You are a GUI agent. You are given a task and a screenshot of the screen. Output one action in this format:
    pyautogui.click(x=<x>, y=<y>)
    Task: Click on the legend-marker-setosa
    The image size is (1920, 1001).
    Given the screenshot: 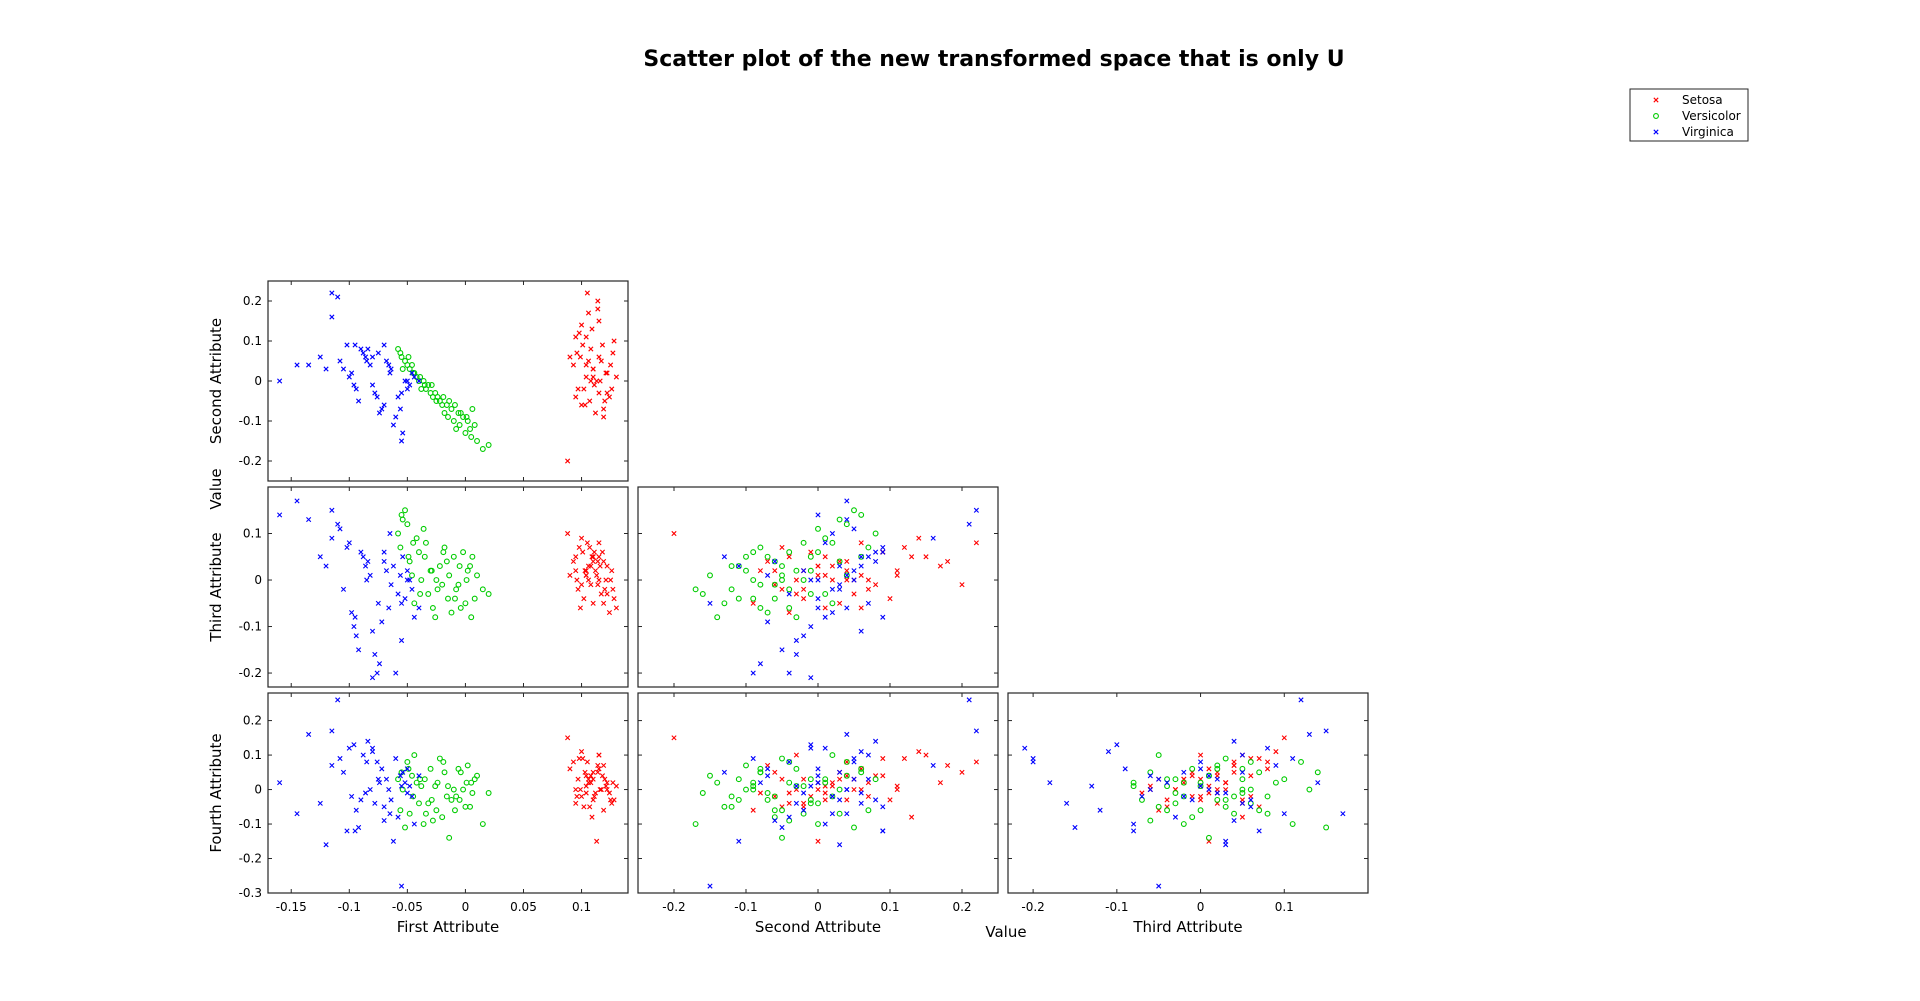 What is the action you would take?
    pyautogui.click(x=1656, y=100)
    